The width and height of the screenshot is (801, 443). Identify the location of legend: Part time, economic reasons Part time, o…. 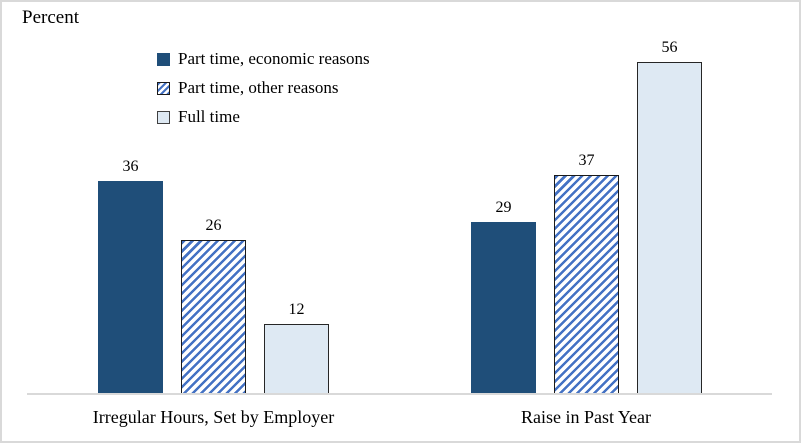
(263, 88).